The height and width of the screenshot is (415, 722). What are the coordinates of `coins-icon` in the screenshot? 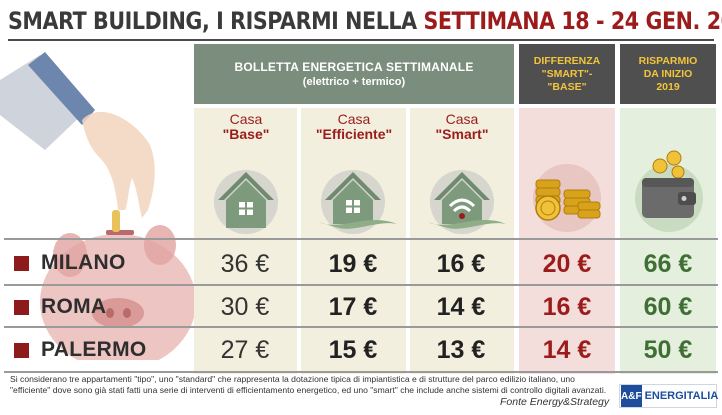 It's located at (567, 198).